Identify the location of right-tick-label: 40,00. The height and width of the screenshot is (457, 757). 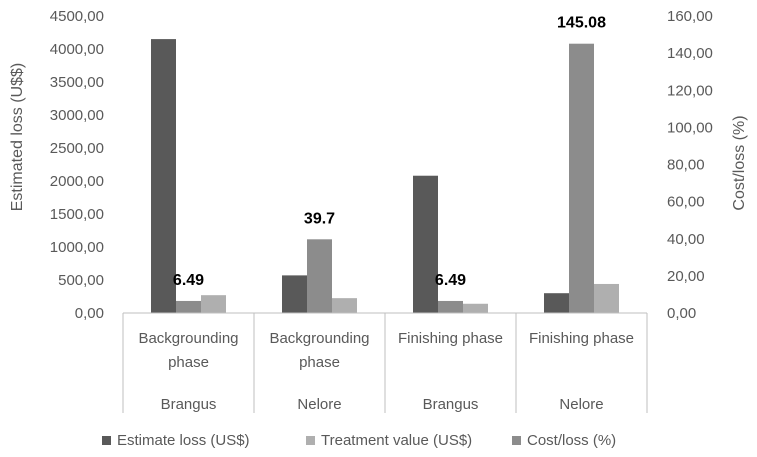
(686, 239).